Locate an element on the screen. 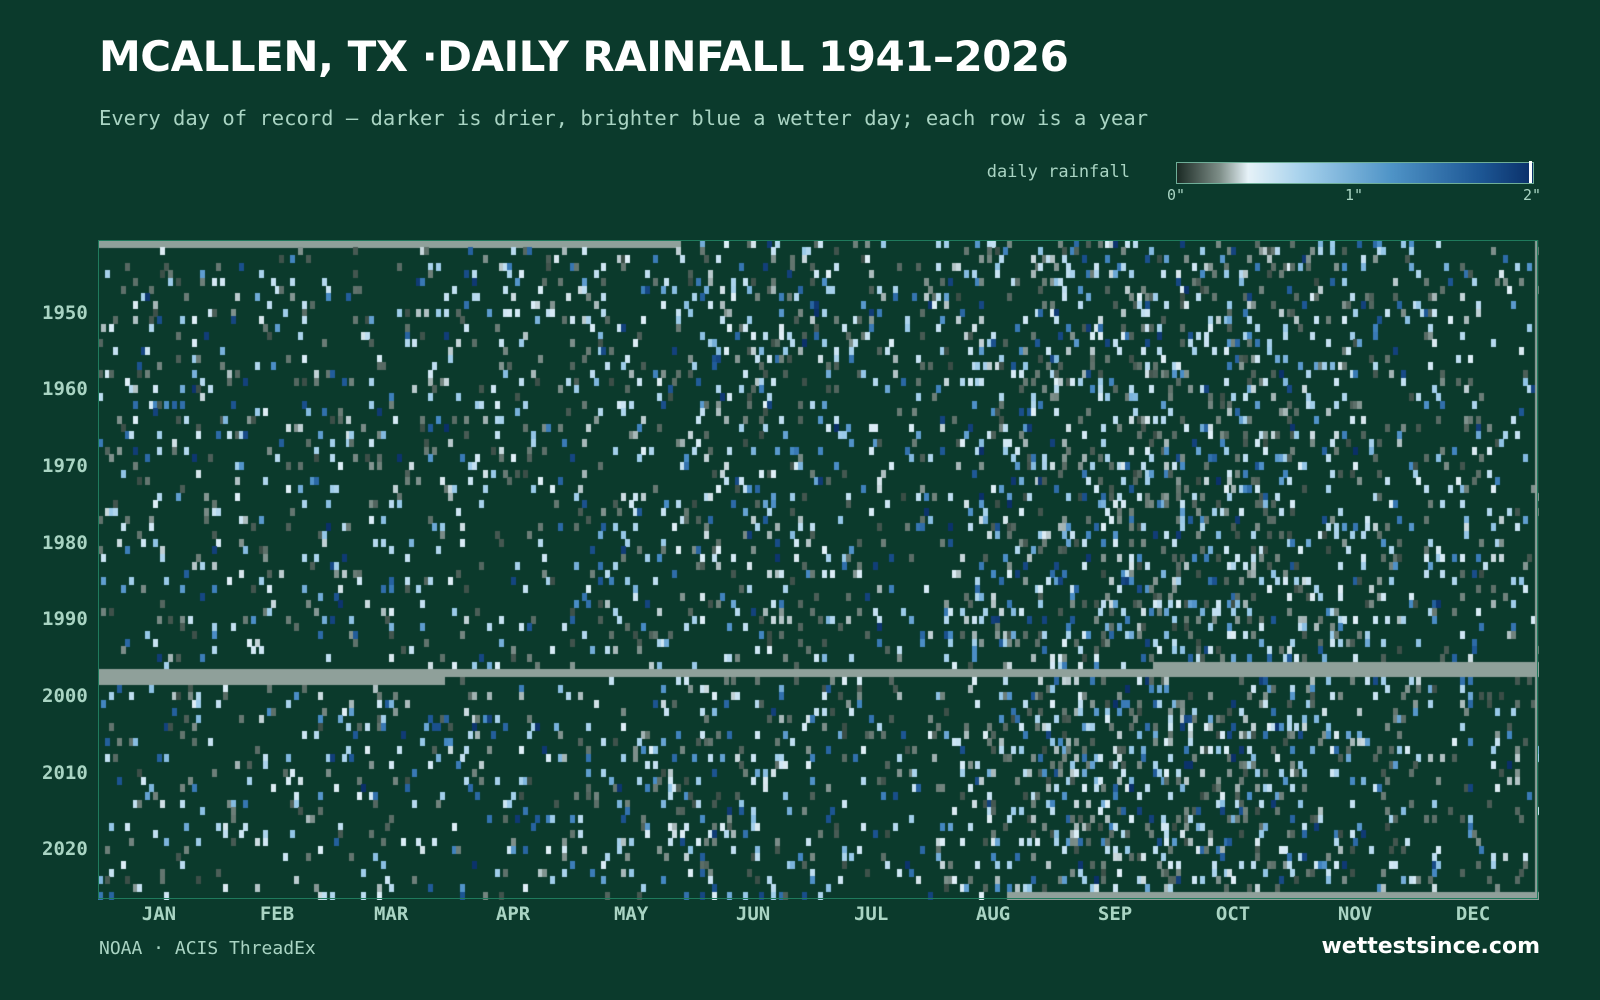 The width and height of the screenshot is (1600, 1000). legend-label: daily rainfall is located at coordinates (1058, 172).